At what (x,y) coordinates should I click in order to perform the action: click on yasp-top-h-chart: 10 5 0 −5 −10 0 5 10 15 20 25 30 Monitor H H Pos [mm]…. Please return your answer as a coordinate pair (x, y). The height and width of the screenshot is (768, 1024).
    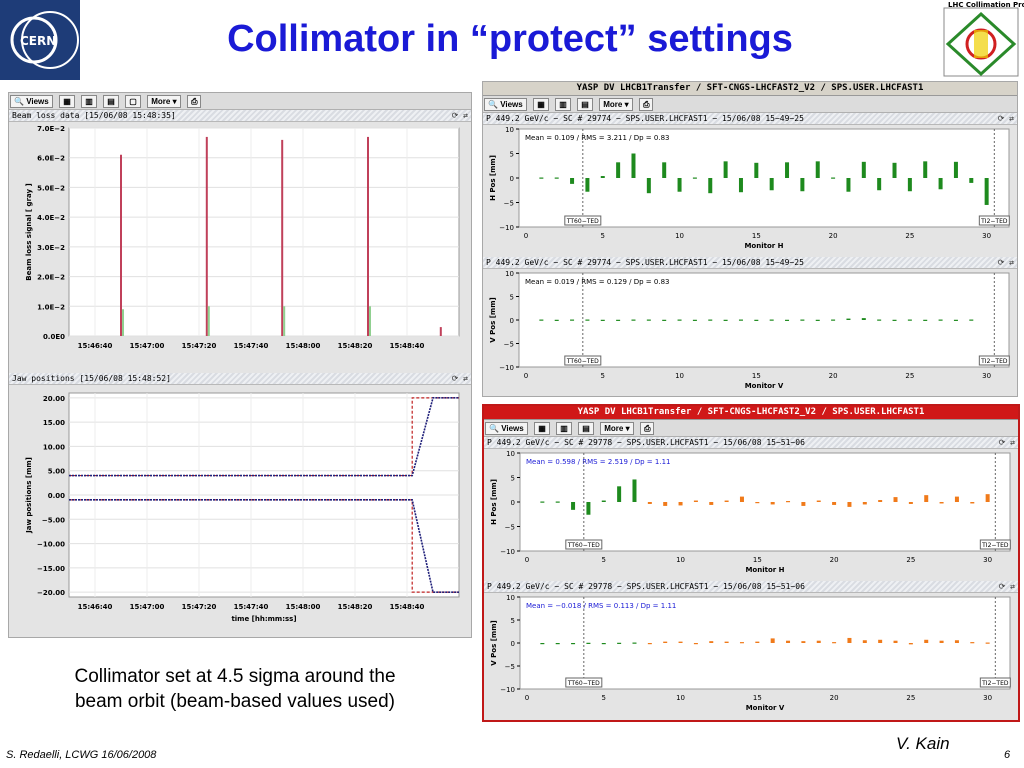
    Looking at the image, I should click on (749, 188).